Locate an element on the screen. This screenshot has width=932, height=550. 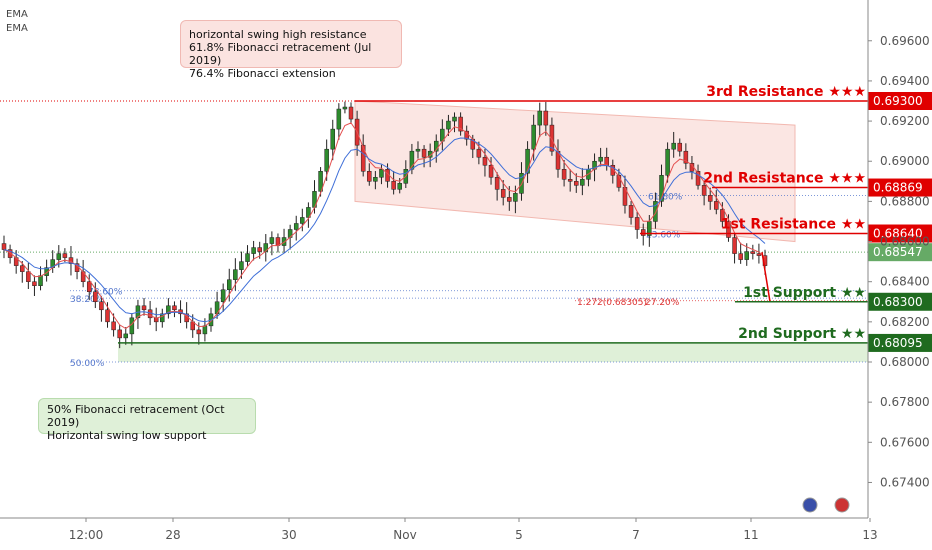
bottom-icons is located at coordinates (826, 505).